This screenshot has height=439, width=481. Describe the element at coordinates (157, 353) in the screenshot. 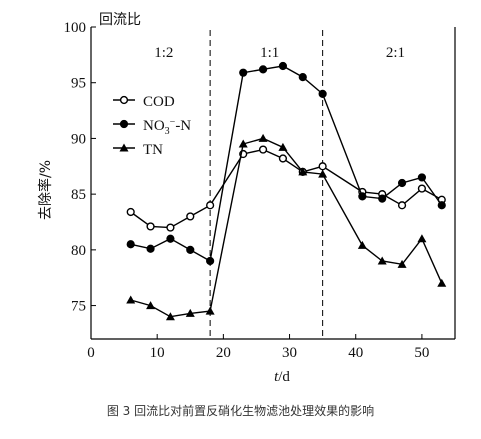

I see `x-tick-label: 10` at that location.